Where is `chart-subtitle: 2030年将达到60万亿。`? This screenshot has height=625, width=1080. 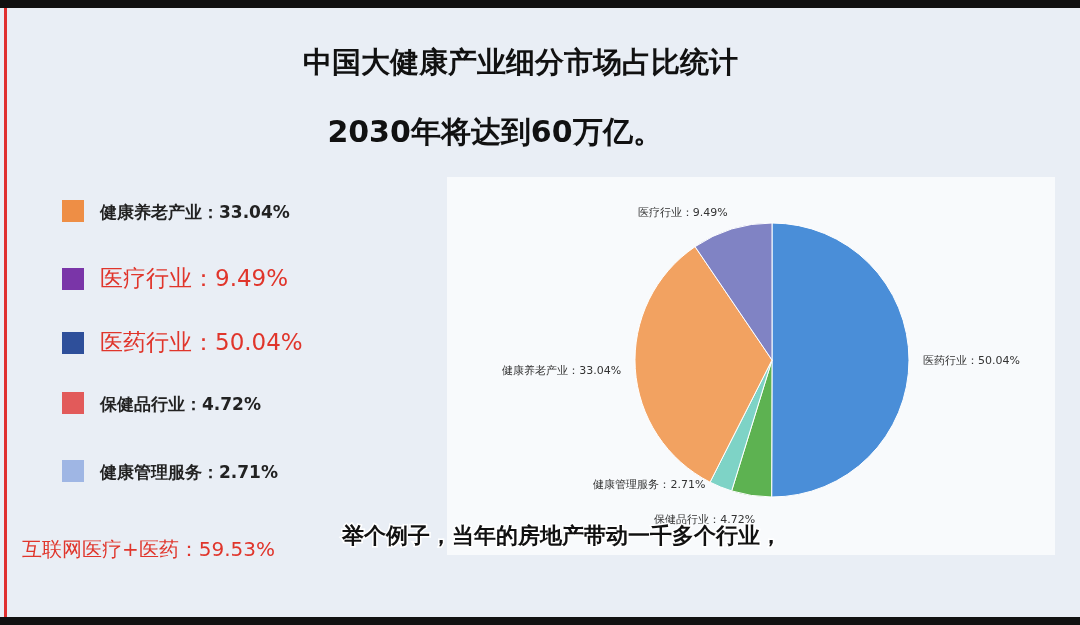 chart-subtitle: 2030年将达到60万亿。 is located at coordinates (495, 131).